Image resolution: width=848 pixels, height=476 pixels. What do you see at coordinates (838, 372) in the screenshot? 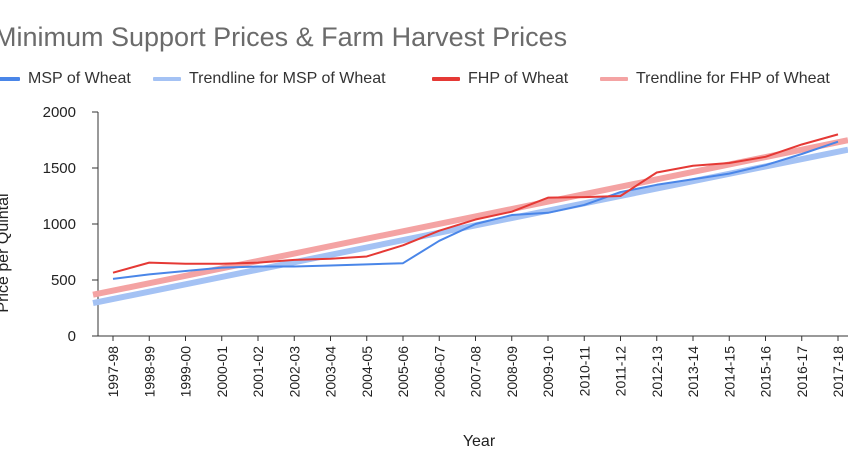
I see `x-tick-label: 2017-18` at bounding box center [838, 372].